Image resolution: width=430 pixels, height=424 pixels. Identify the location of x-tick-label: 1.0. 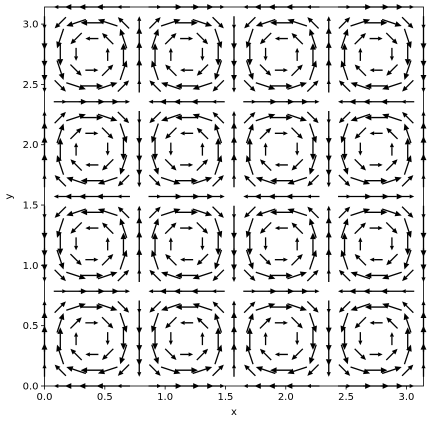
(165, 397).